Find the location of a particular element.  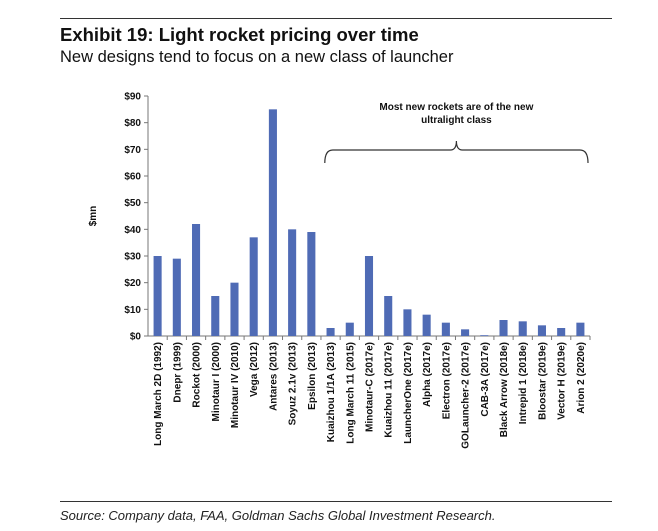

y-tick-label: $40 is located at coordinates (132, 230).